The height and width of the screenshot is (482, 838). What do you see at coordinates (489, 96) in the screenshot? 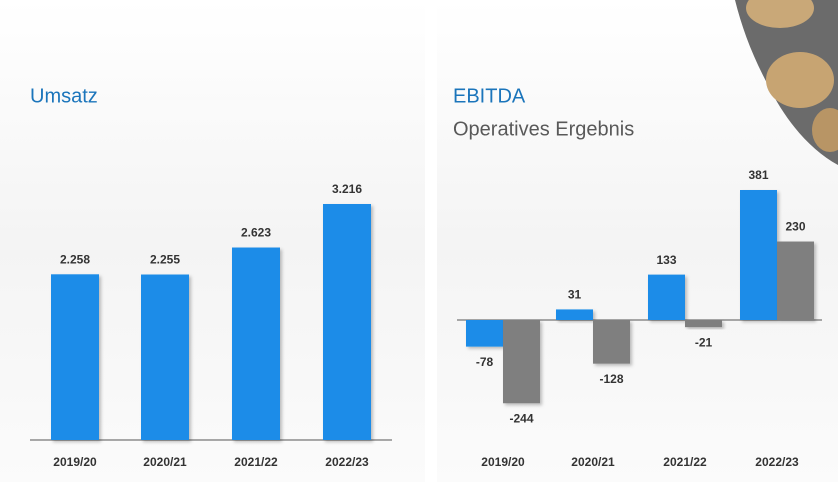
I see `legend-entry: EBITDA` at bounding box center [489, 96].